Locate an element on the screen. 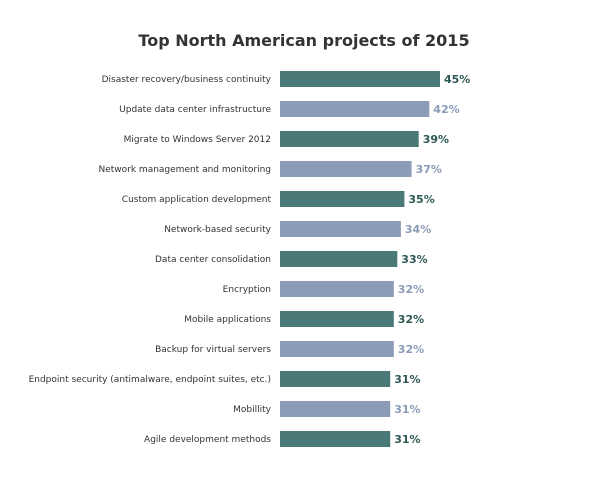 The width and height of the screenshot is (600, 488). bar-row: Encryption 32% is located at coordinates (323, 289).